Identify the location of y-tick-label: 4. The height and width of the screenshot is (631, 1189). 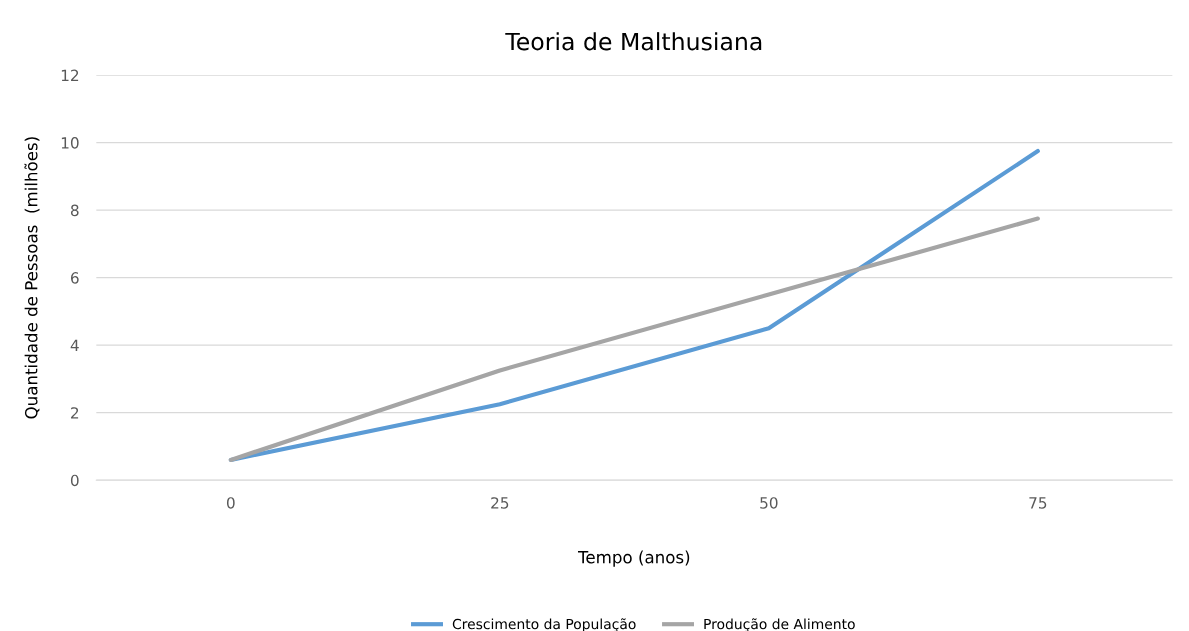
(74, 345).